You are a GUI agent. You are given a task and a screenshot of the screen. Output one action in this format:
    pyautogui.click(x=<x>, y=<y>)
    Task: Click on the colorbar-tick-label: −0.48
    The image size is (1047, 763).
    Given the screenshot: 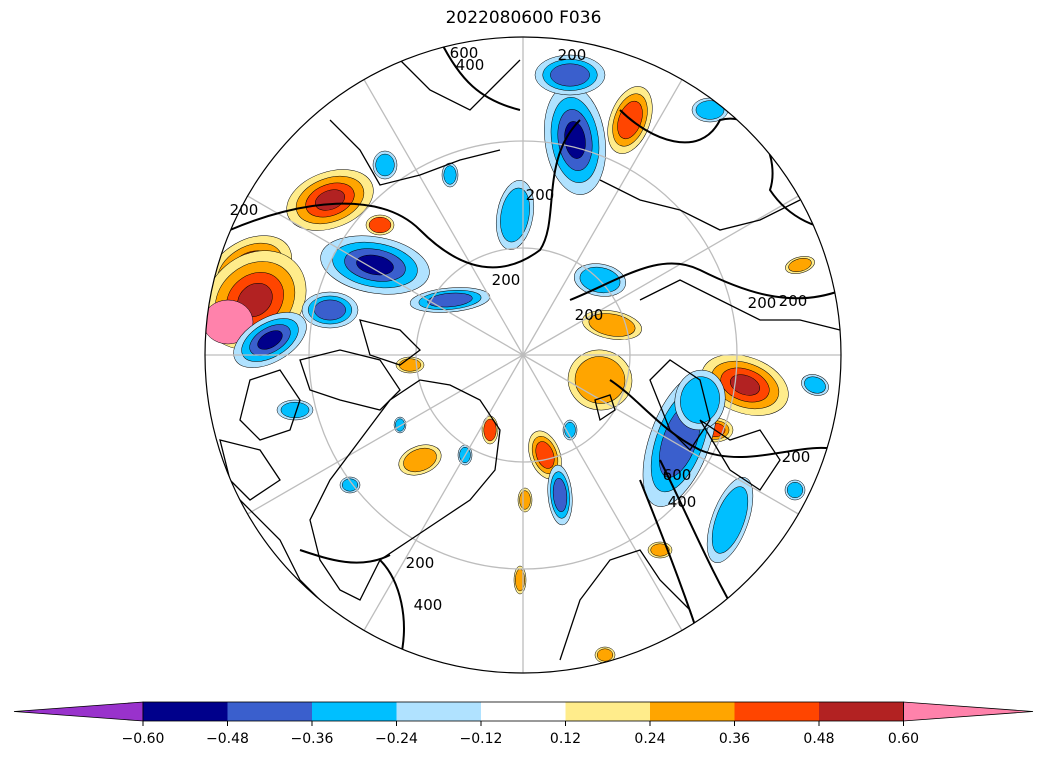 What is the action you would take?
    pyautogui.click(x=227, y=739)
    